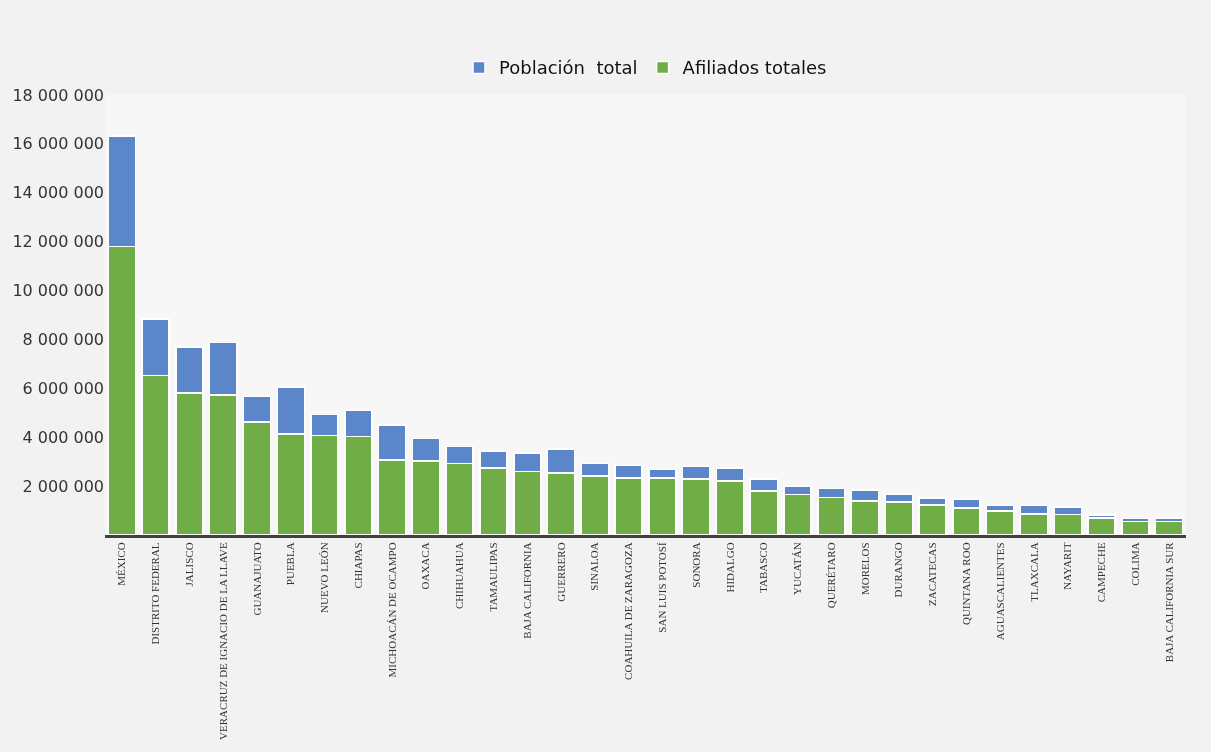 This screenshot has height=752, width=1211. Describe the element at coordinates (63, 340) in the screenshot. I see `y-tick-label: 8 000 000` at that location.